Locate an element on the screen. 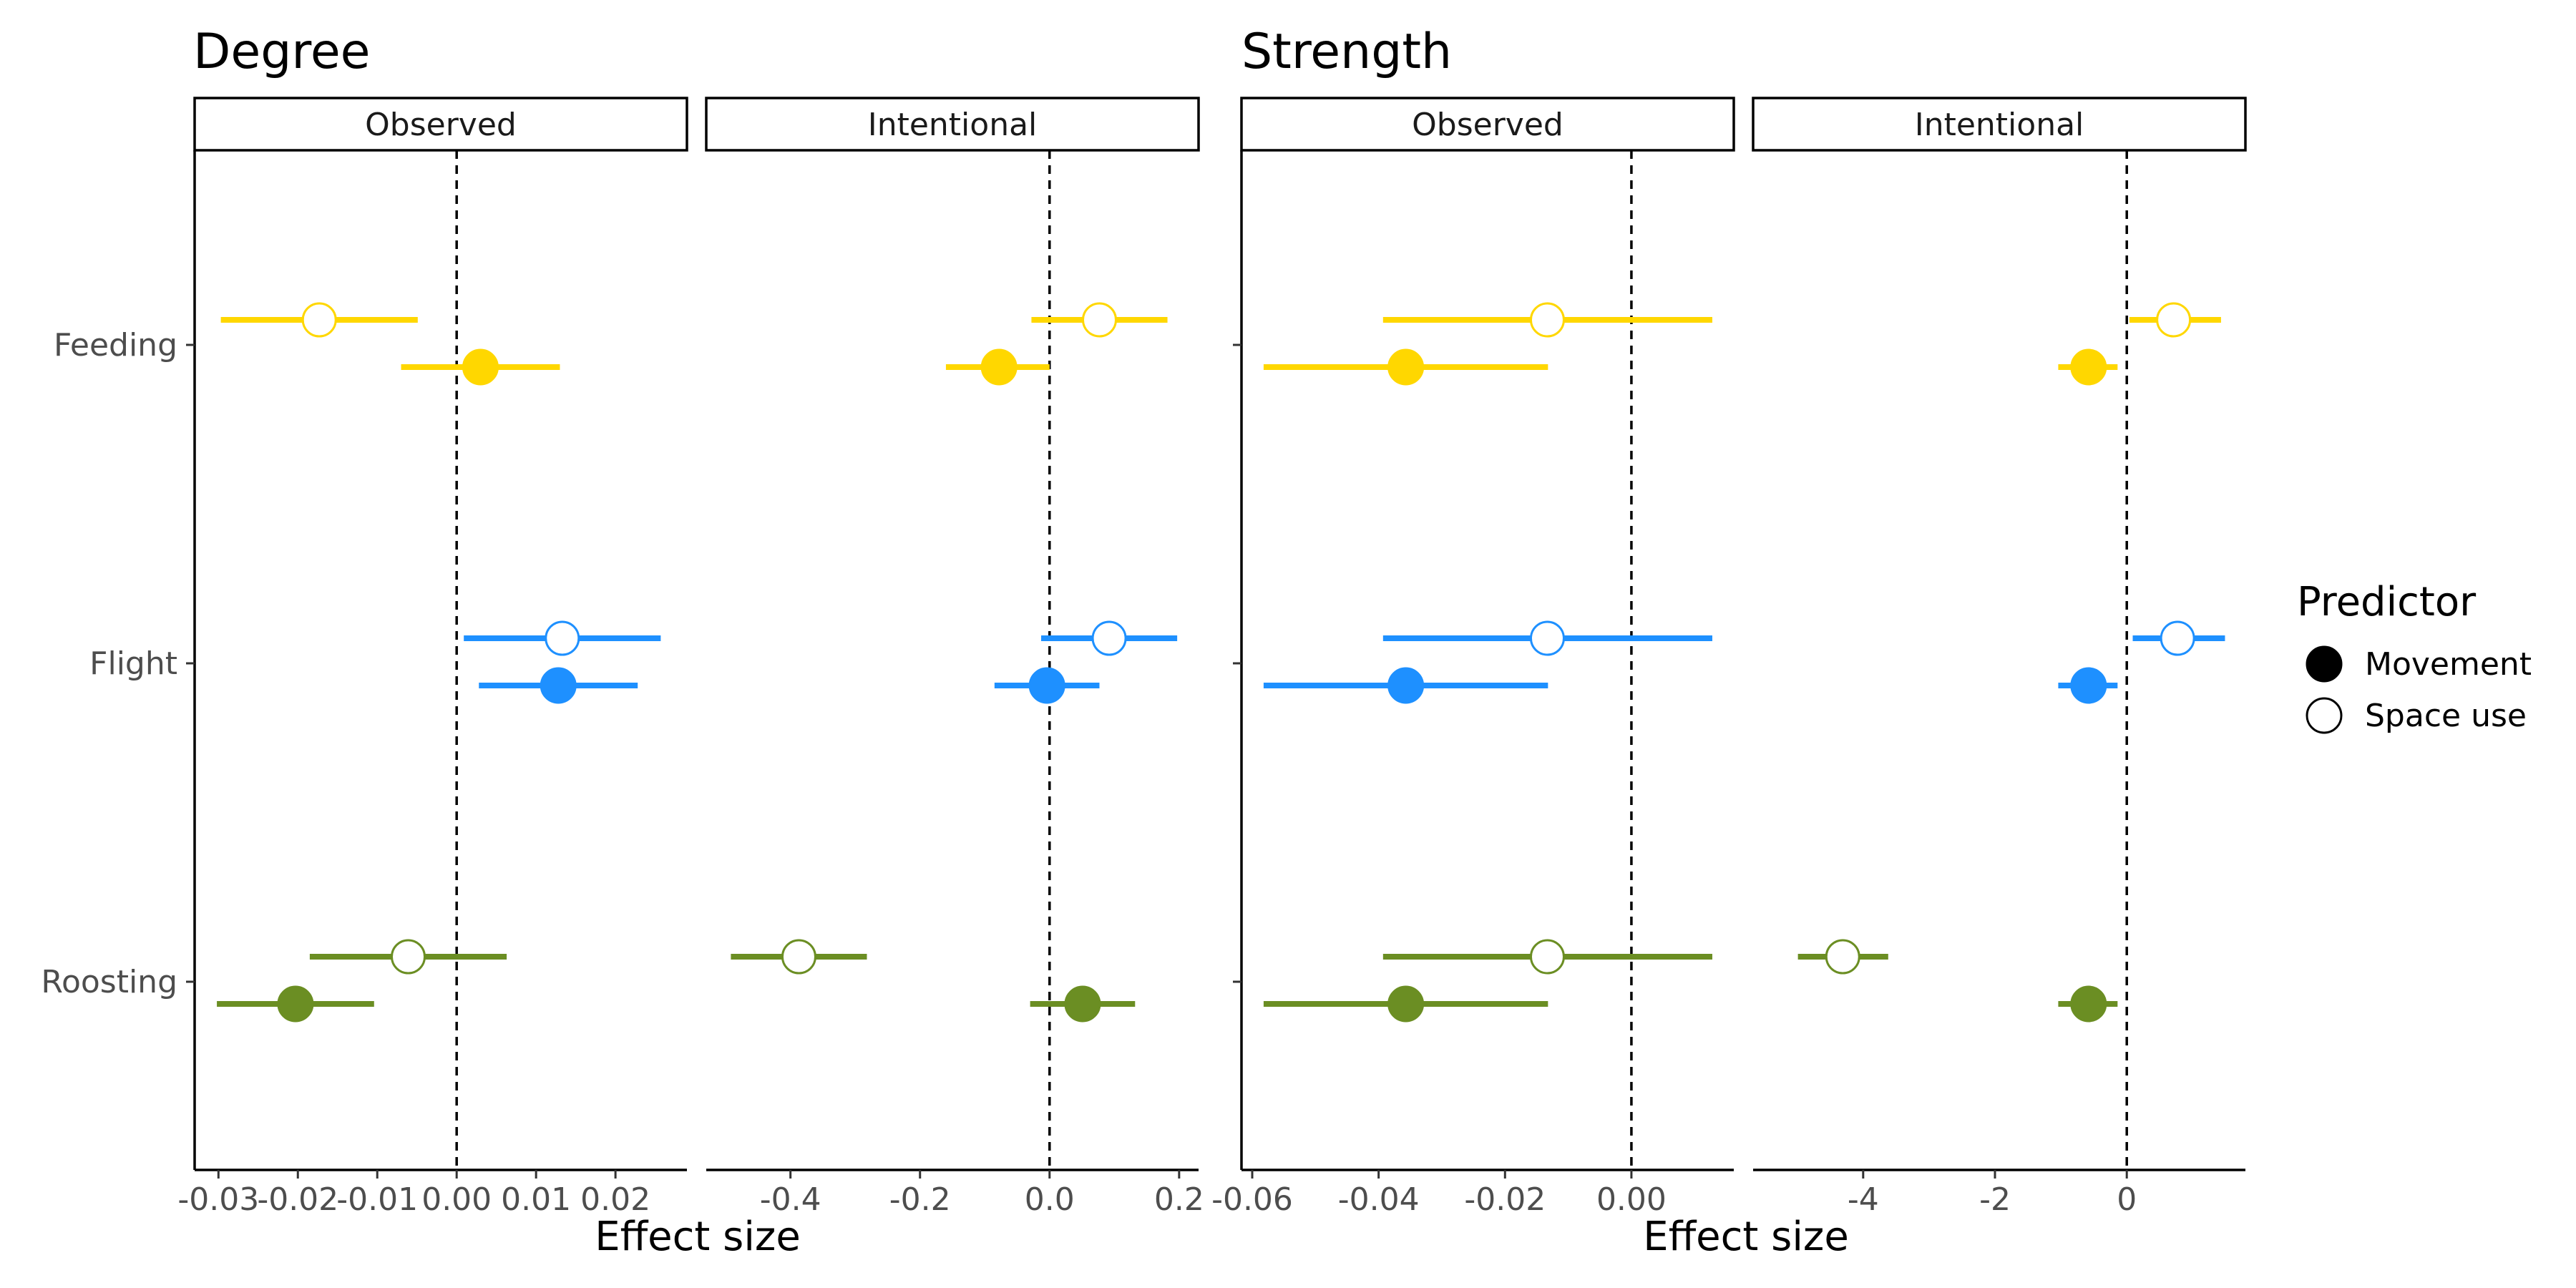 The height and width of the screenshot is (1288, 2576). legend: Predictor Movement Space use is located at coordinates (2414, 656).